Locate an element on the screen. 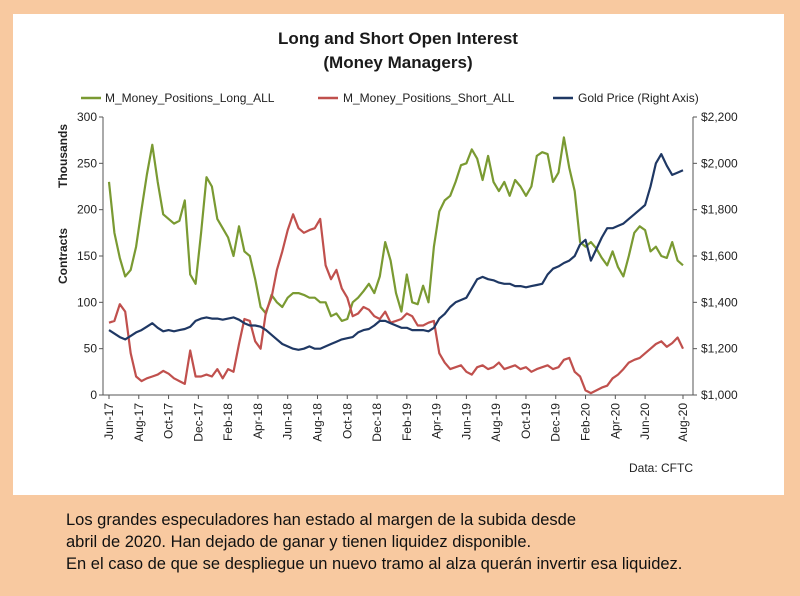 Image resolution: width=800 pixels, height=596 pixels. y-left-tick-label: 200 is located at coordinates (87, 210).